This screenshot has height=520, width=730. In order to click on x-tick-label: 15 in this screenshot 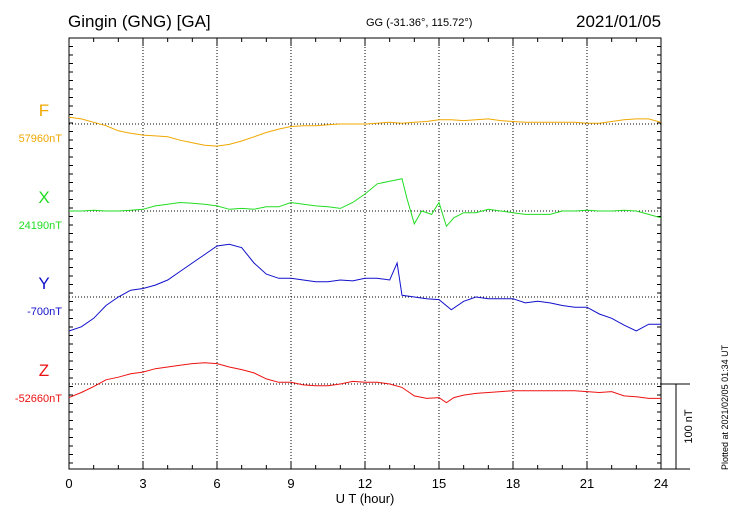, I will do `click(439, 483)`.